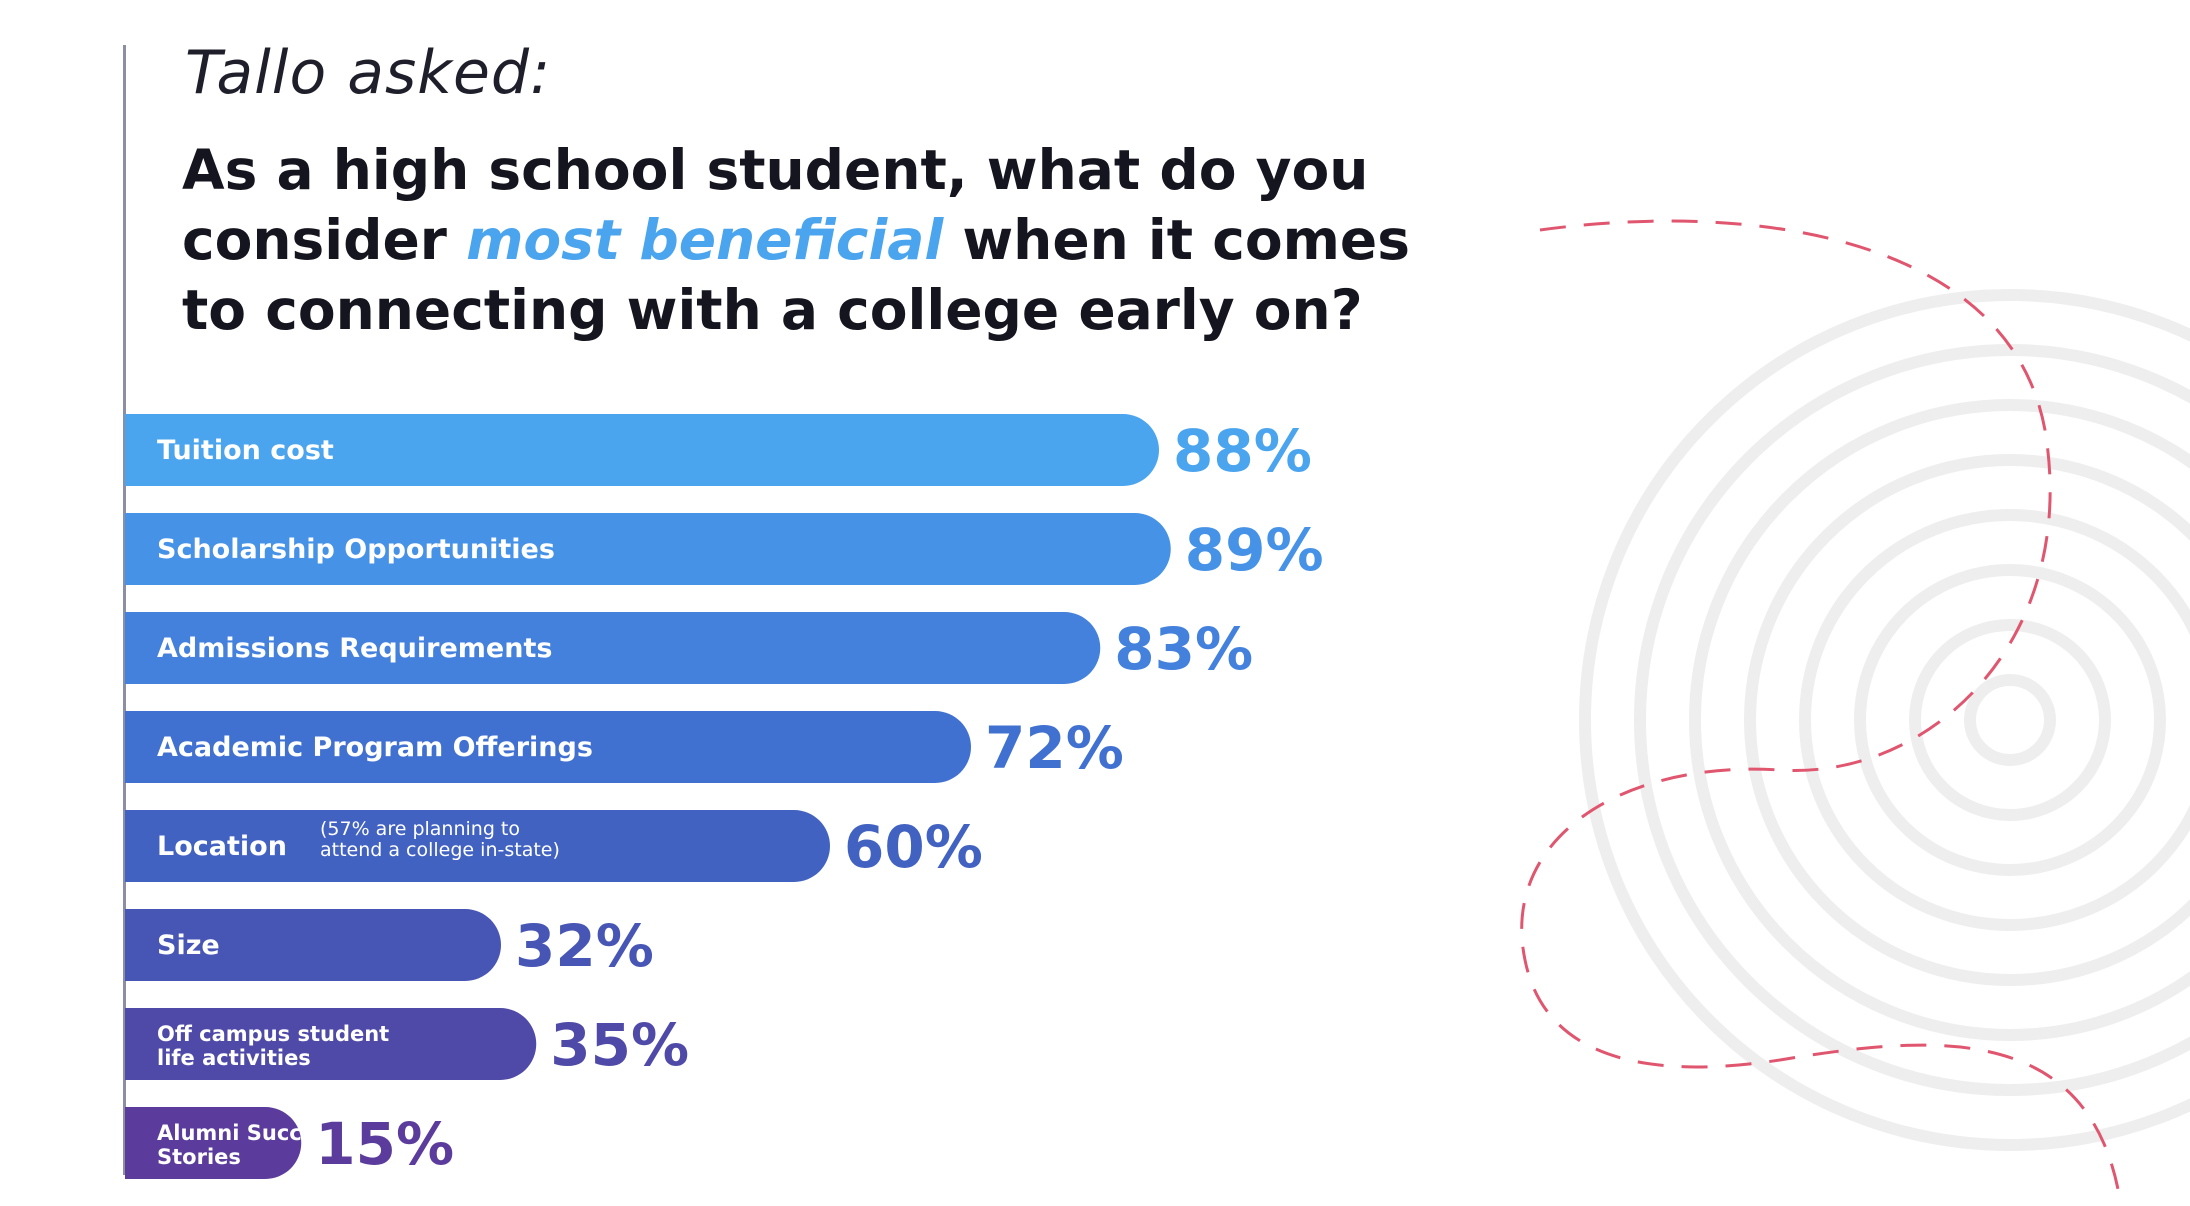 The image size is (2190, 1206). What do you see at coordinates (356, 549) in the screenshot?
I see `bar-category-label: Scholarship Opportunities` at bounding box center [356, 549].